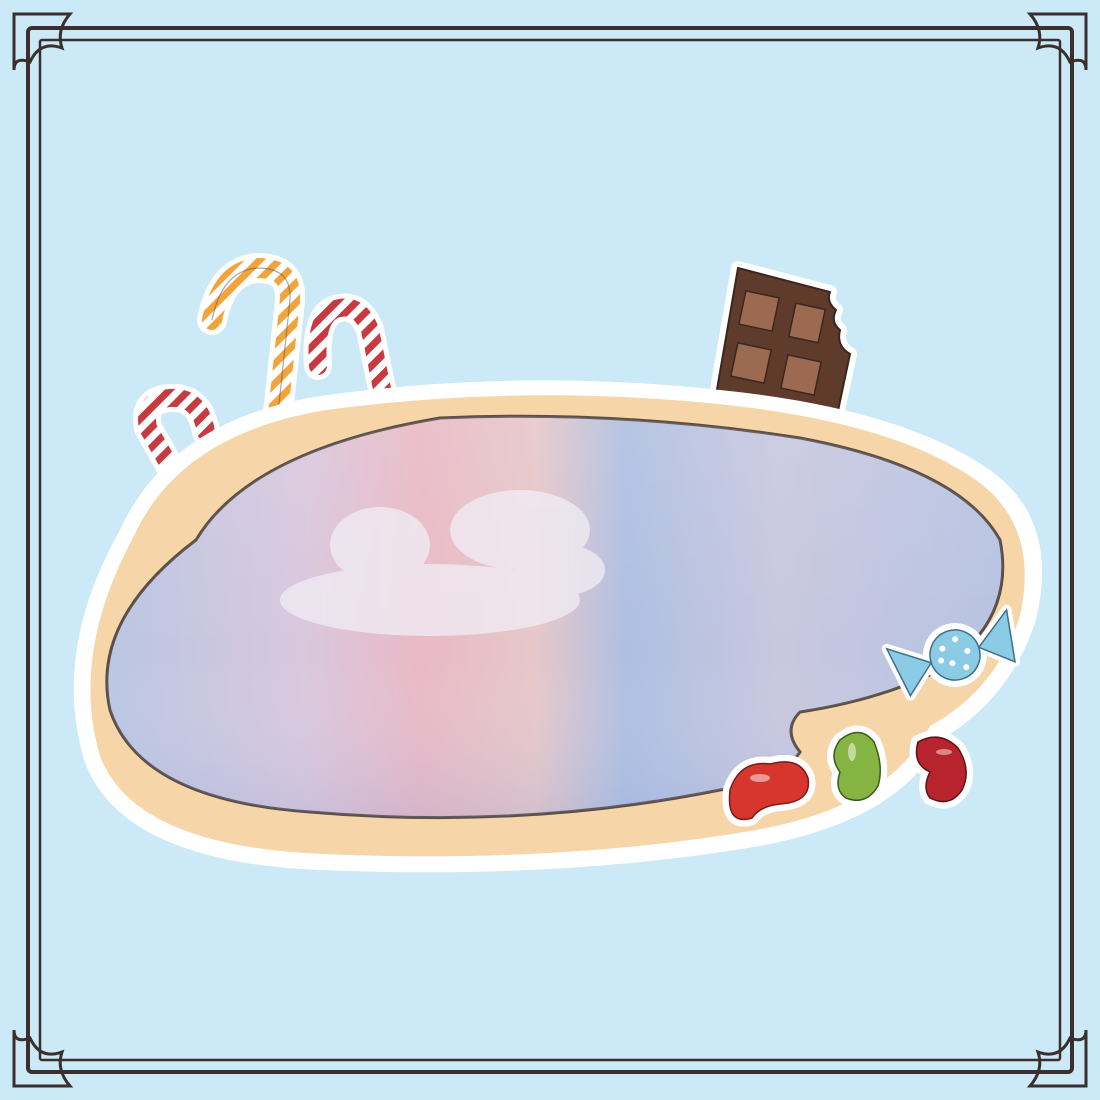 The image size is (1100, 1100). Describe the element at coordinates (857, 766) in the screenshot. I see `jelly-bean-green` at that location.